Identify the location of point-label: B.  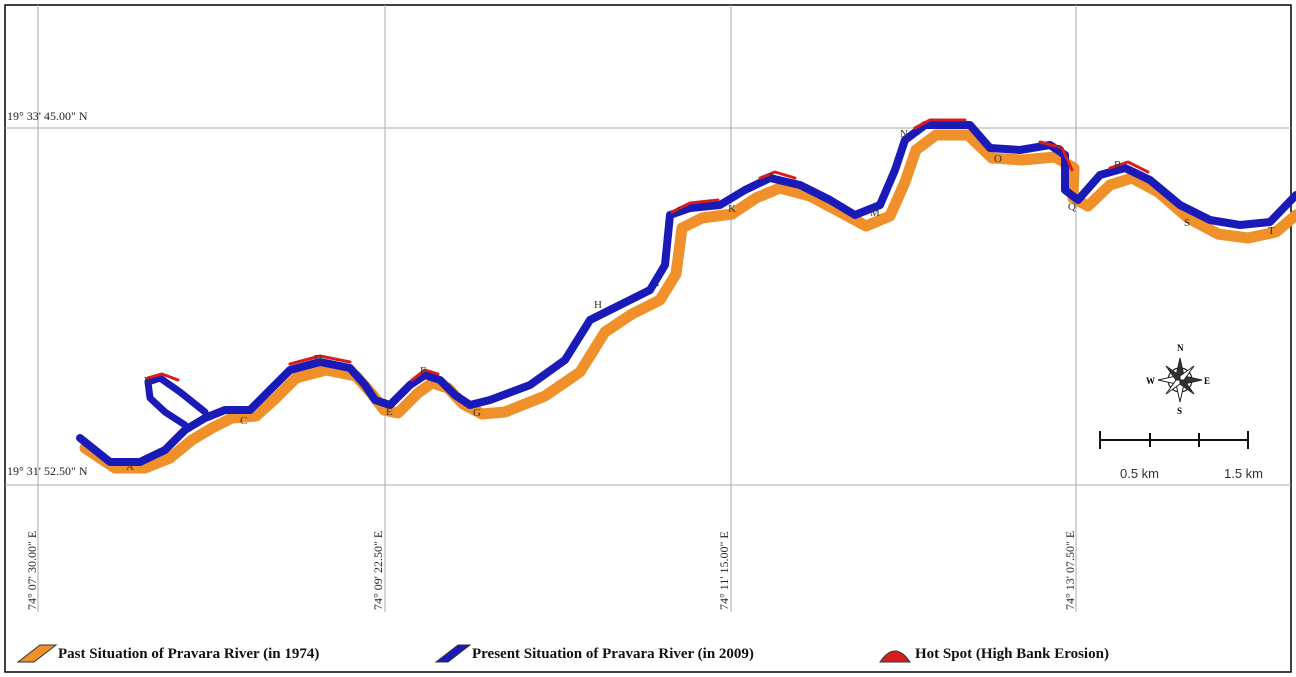
(147, 381).